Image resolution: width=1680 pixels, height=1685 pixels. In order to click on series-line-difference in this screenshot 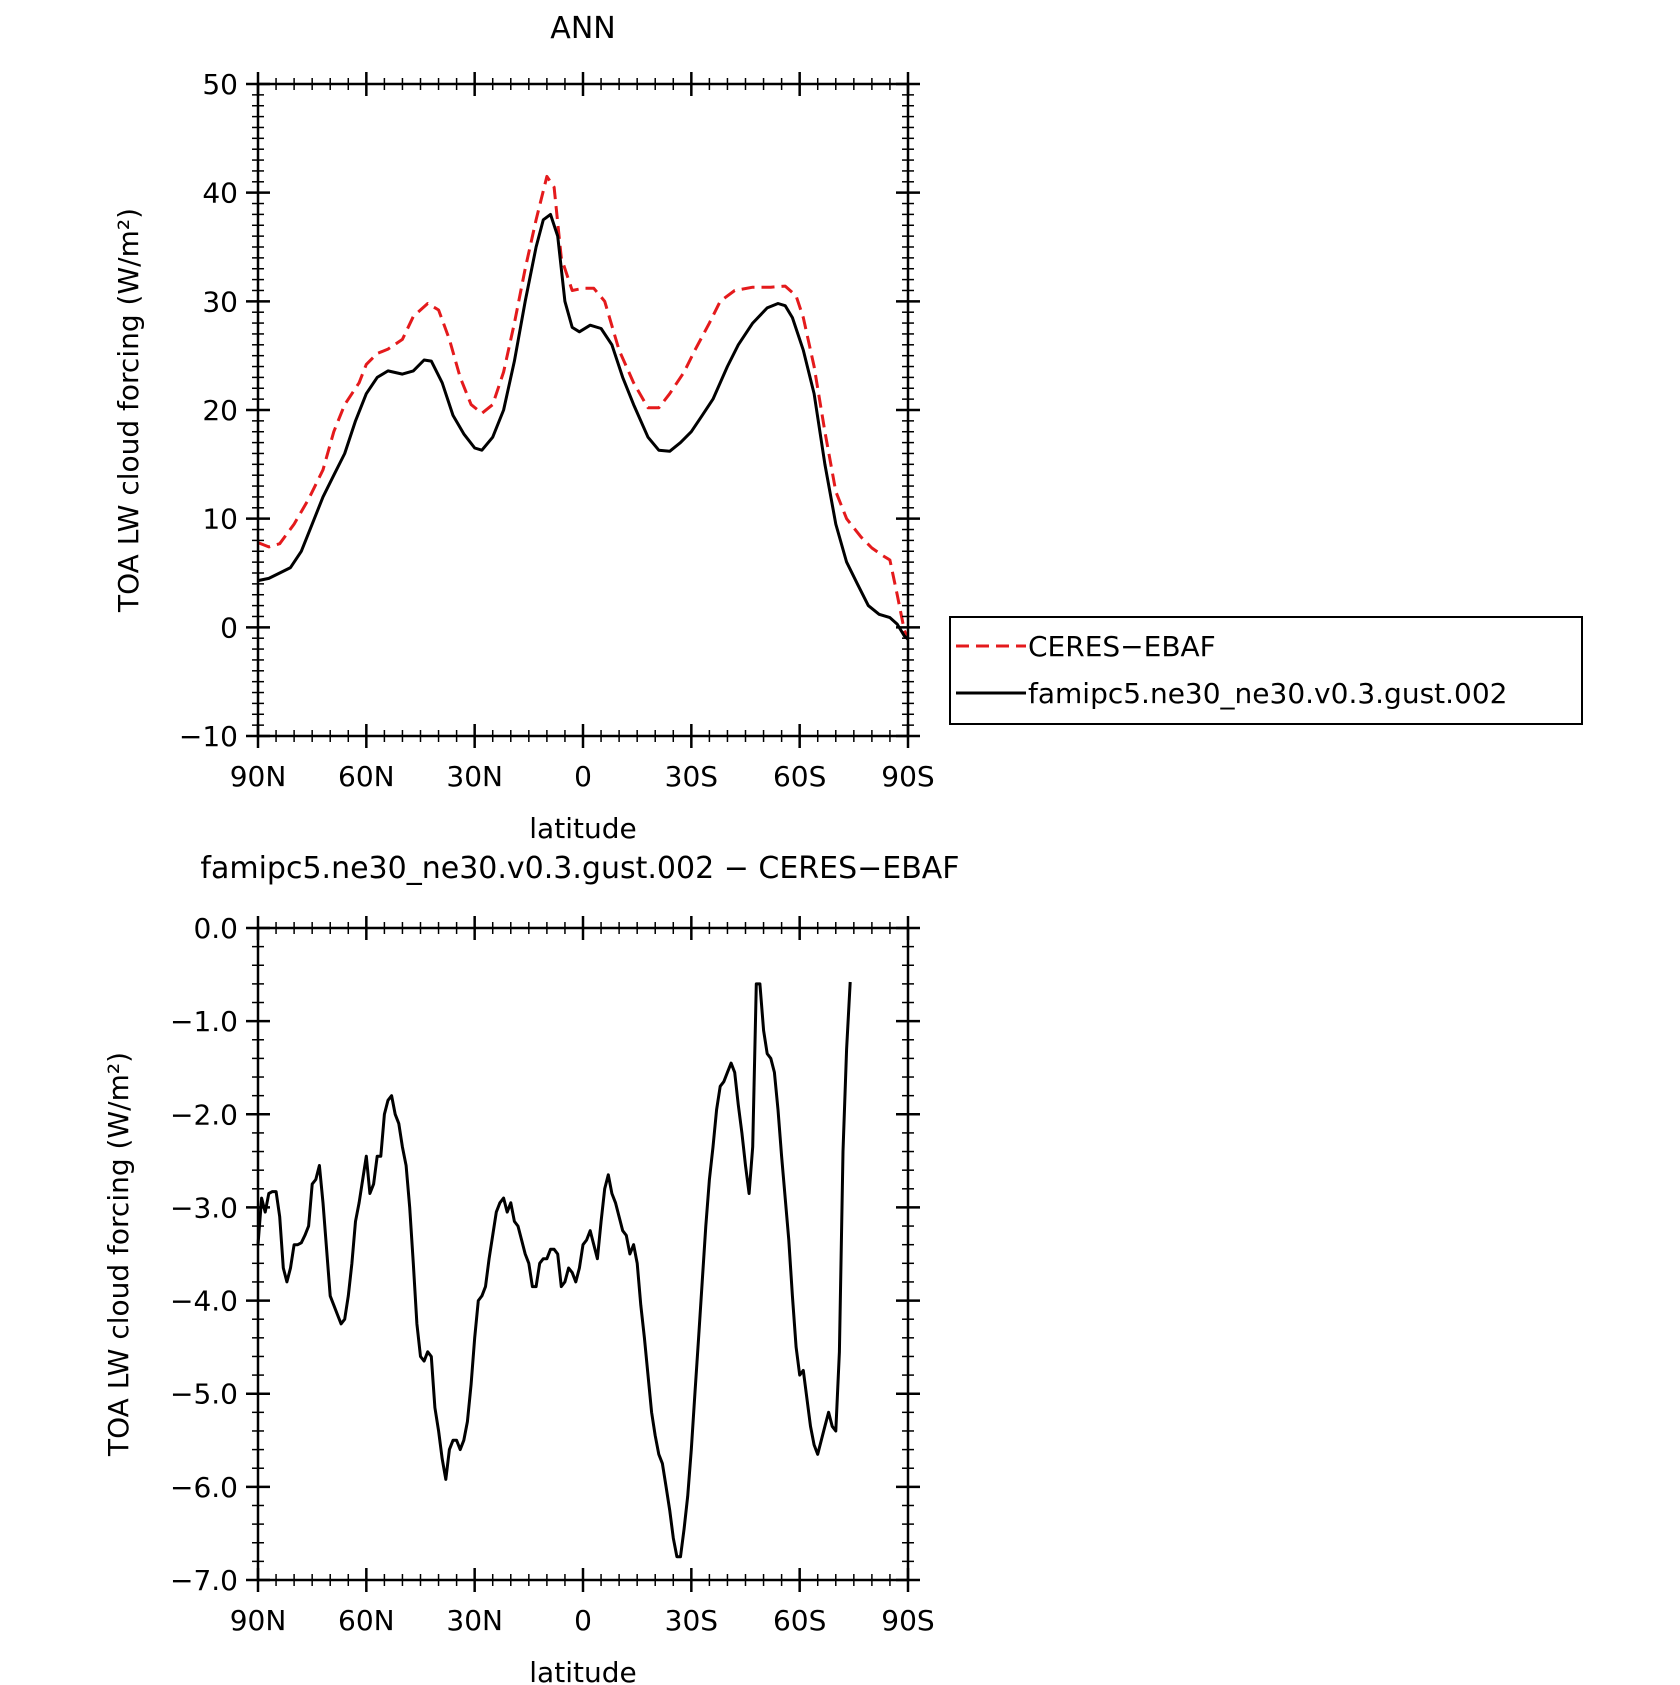, I will do `click(554, 1270)`.